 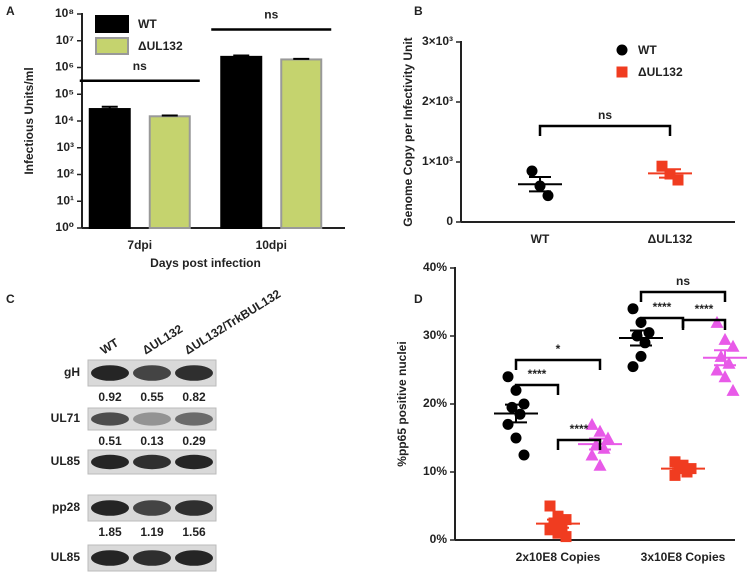 I want to click on quantification: 1.56, so click(x=194, y=532).